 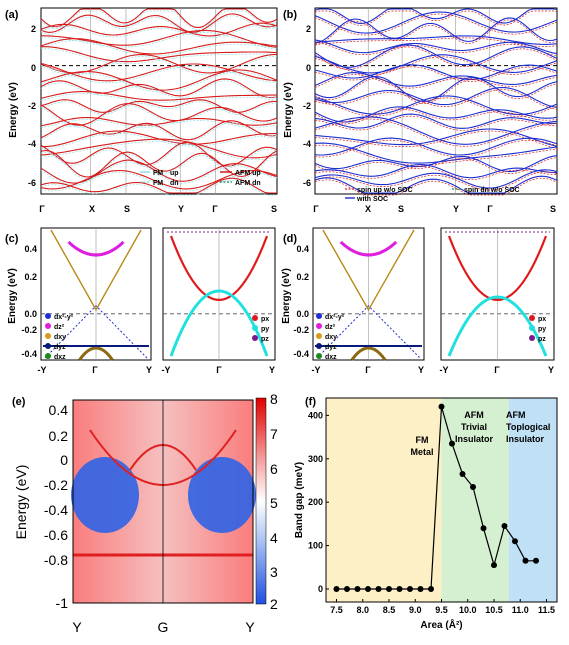 I want to click on panel-d-ytick: 0.4, so click(x=302, y=249).